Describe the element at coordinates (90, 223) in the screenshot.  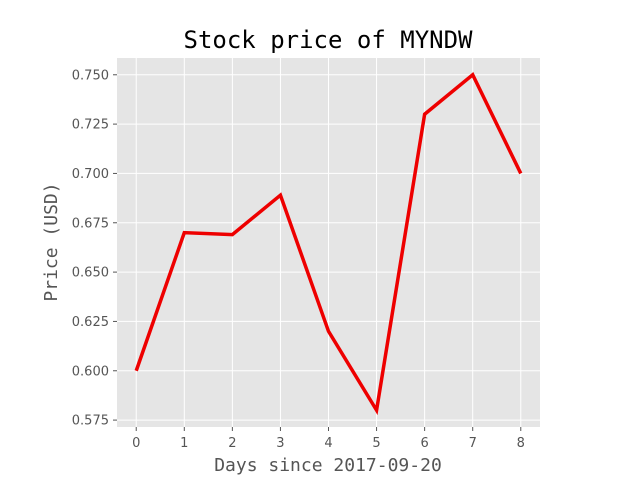
I see `y-tick-label: 0.675` at that location.